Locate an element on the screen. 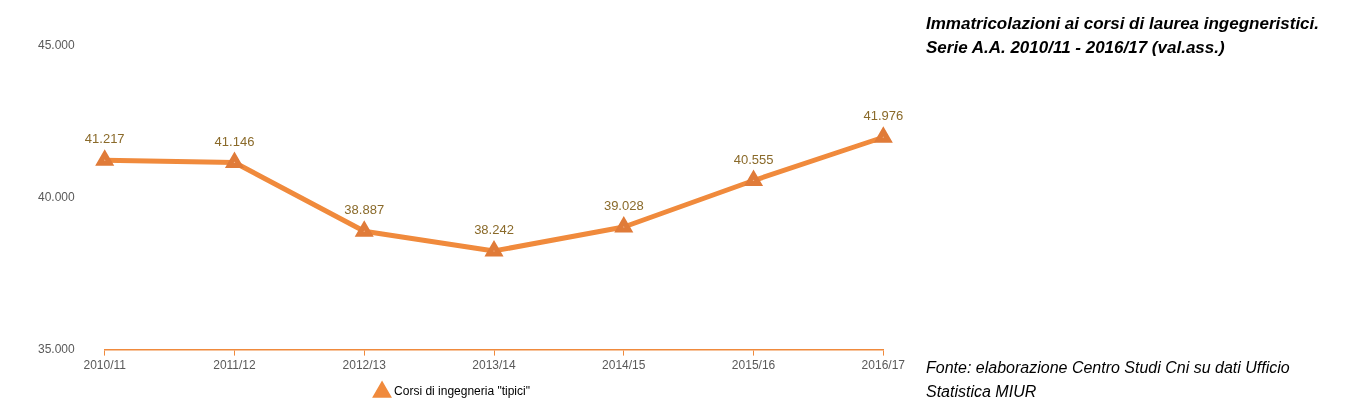 The image size is (1355, 417). data-label: 38.242 is located at coordinates (494, 229).